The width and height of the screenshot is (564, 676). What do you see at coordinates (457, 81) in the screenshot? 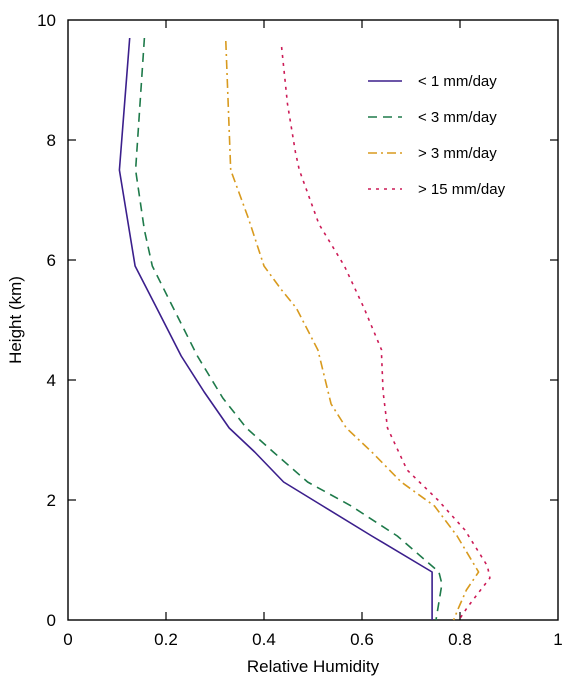
I see `legend-label-1: < 1 mm/day` at bounding box center [457, 81].